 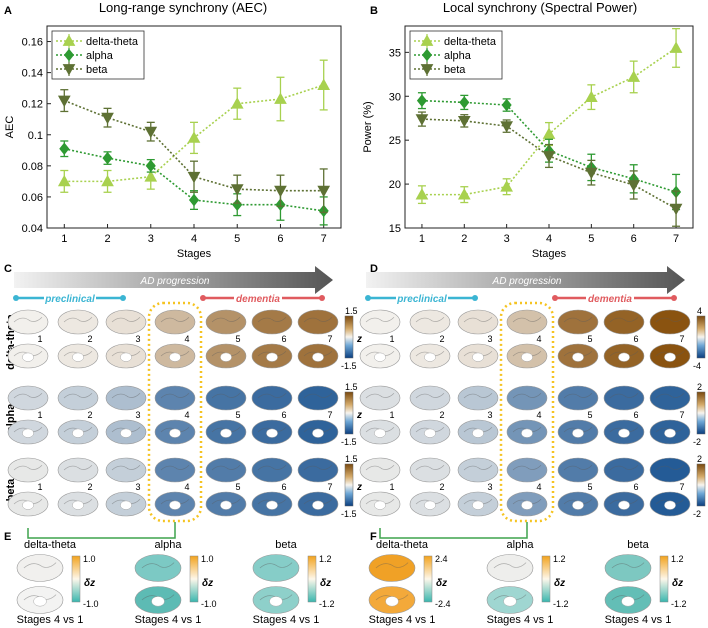 I want to click on series-delta-theta, so click(x=194, y=126).